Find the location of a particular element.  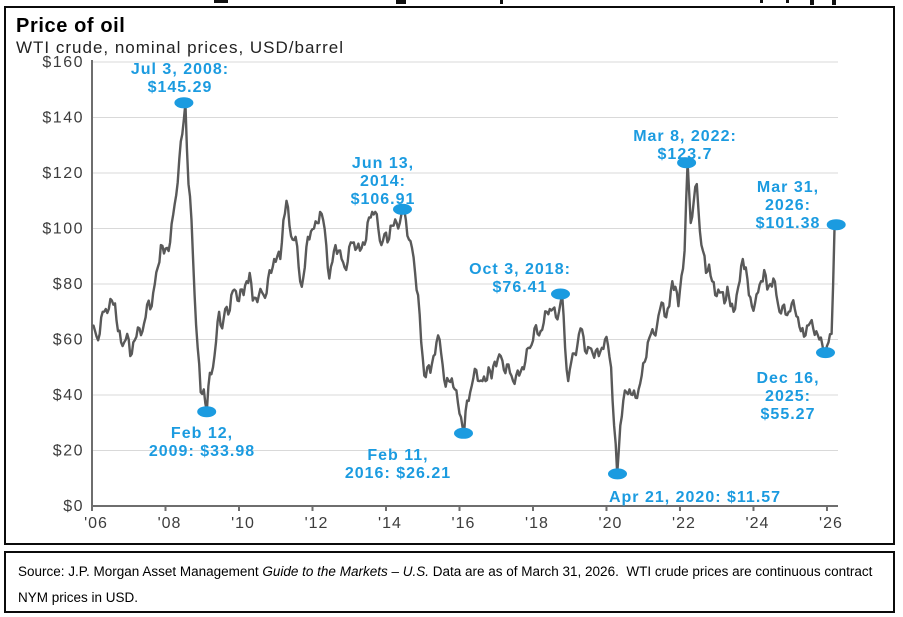

x-axis-tick-label: '10 is located at coordinates (243, 523).